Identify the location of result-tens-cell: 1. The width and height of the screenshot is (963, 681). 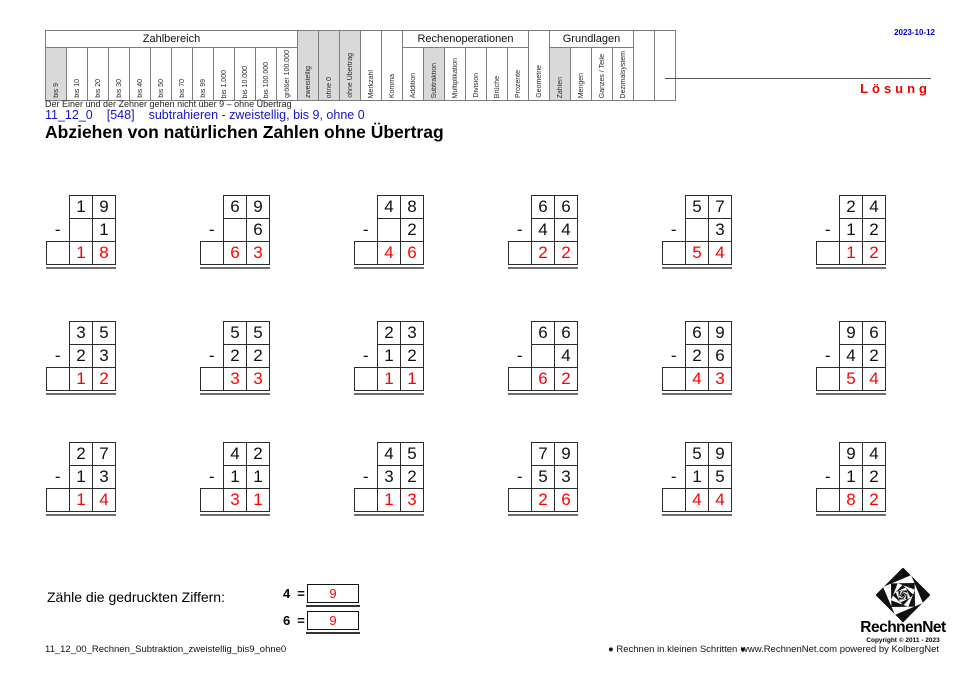
(81, 253).